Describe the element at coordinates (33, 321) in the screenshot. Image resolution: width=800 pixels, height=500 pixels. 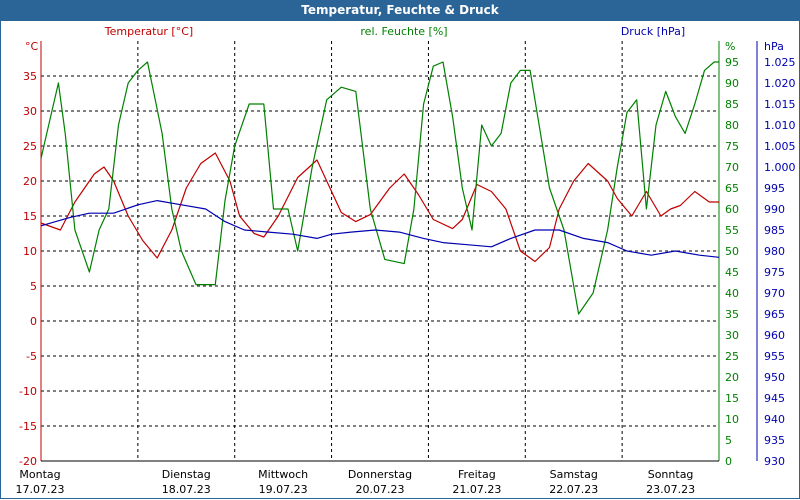
I see `temperature-tick-label: 0` at that location.